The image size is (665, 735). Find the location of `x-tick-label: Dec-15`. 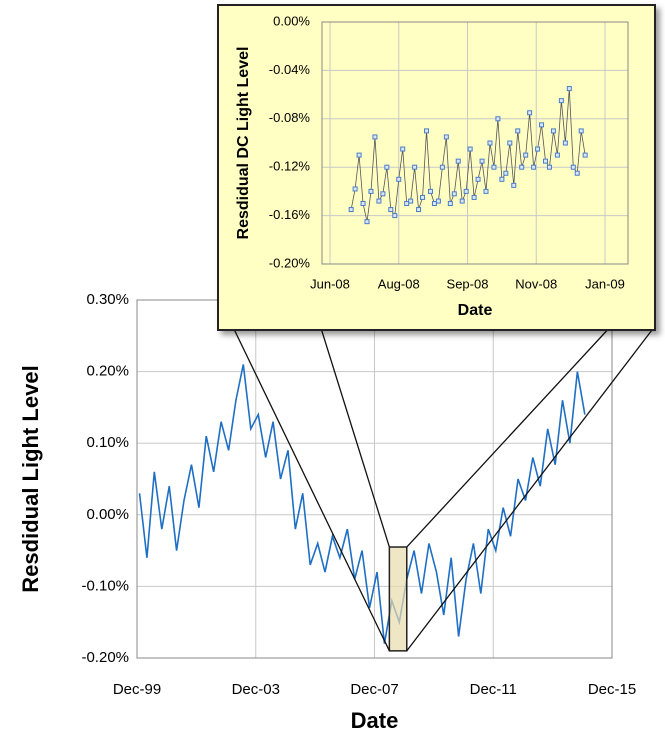

x-tick-label: Dec-15 is located at coordinates (612, 689).